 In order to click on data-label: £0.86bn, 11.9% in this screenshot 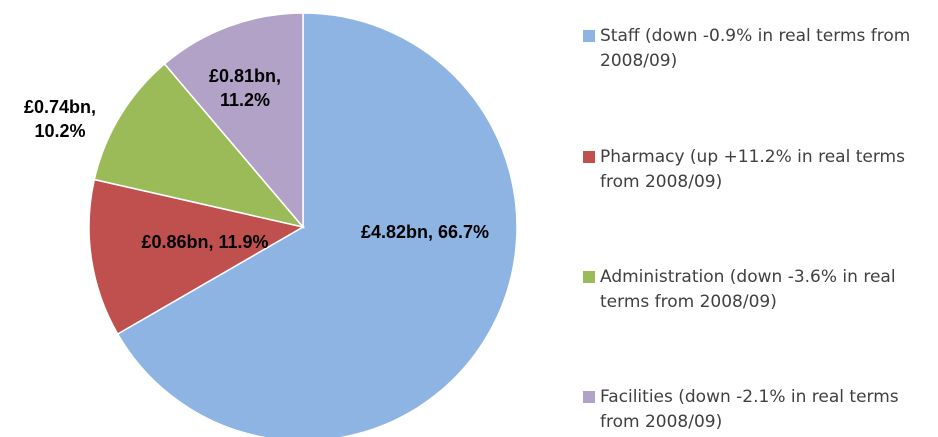, I will do `click(205, 242)`.